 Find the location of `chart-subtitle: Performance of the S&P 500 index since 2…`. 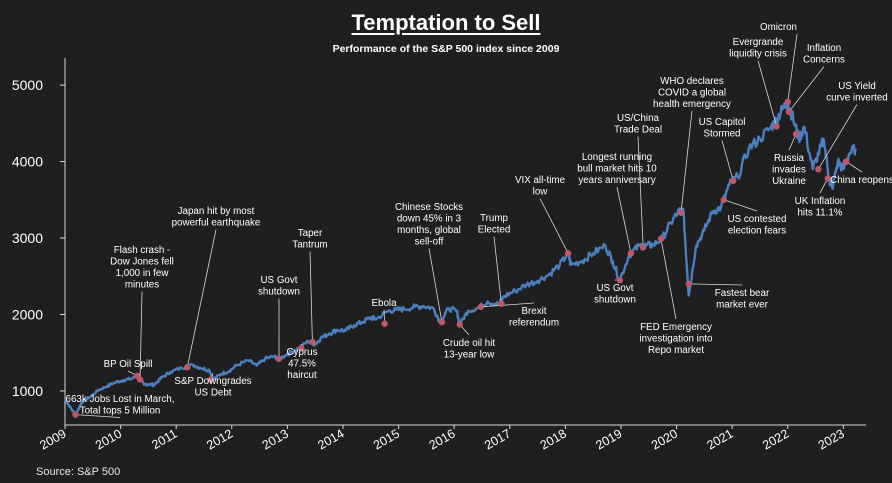

chart-subtitle: Performance of the S&P 500 index since 2… is located at coordinates (446, 49).